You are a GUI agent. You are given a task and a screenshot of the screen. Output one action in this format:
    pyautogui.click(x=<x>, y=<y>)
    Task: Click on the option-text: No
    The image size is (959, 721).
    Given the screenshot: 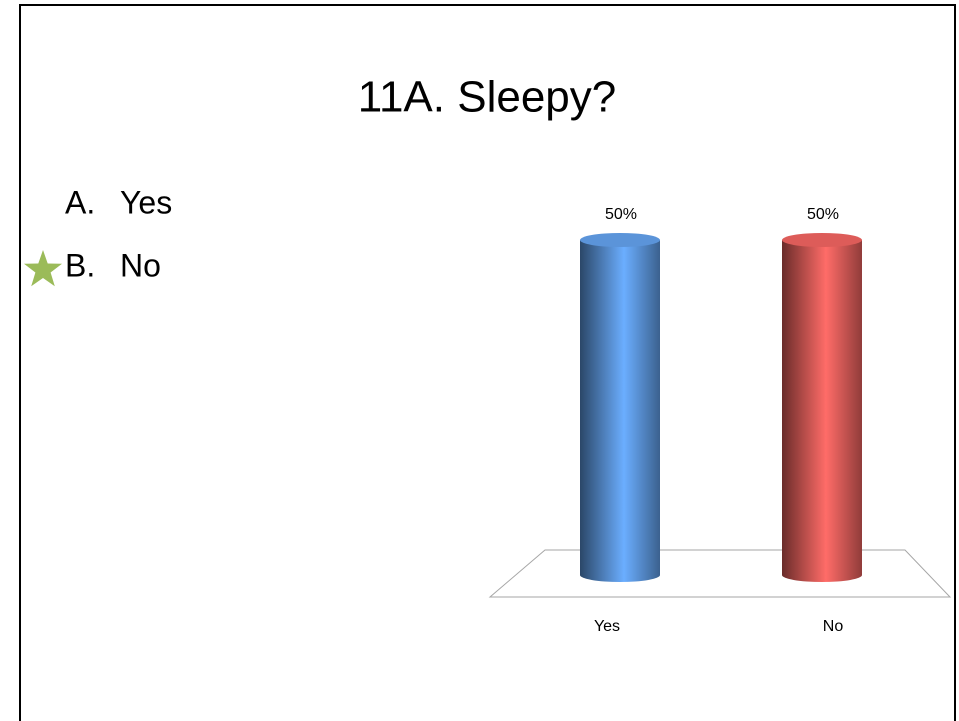 What is the action you would take?
    pyautogui.click(x=140, y=265)
    